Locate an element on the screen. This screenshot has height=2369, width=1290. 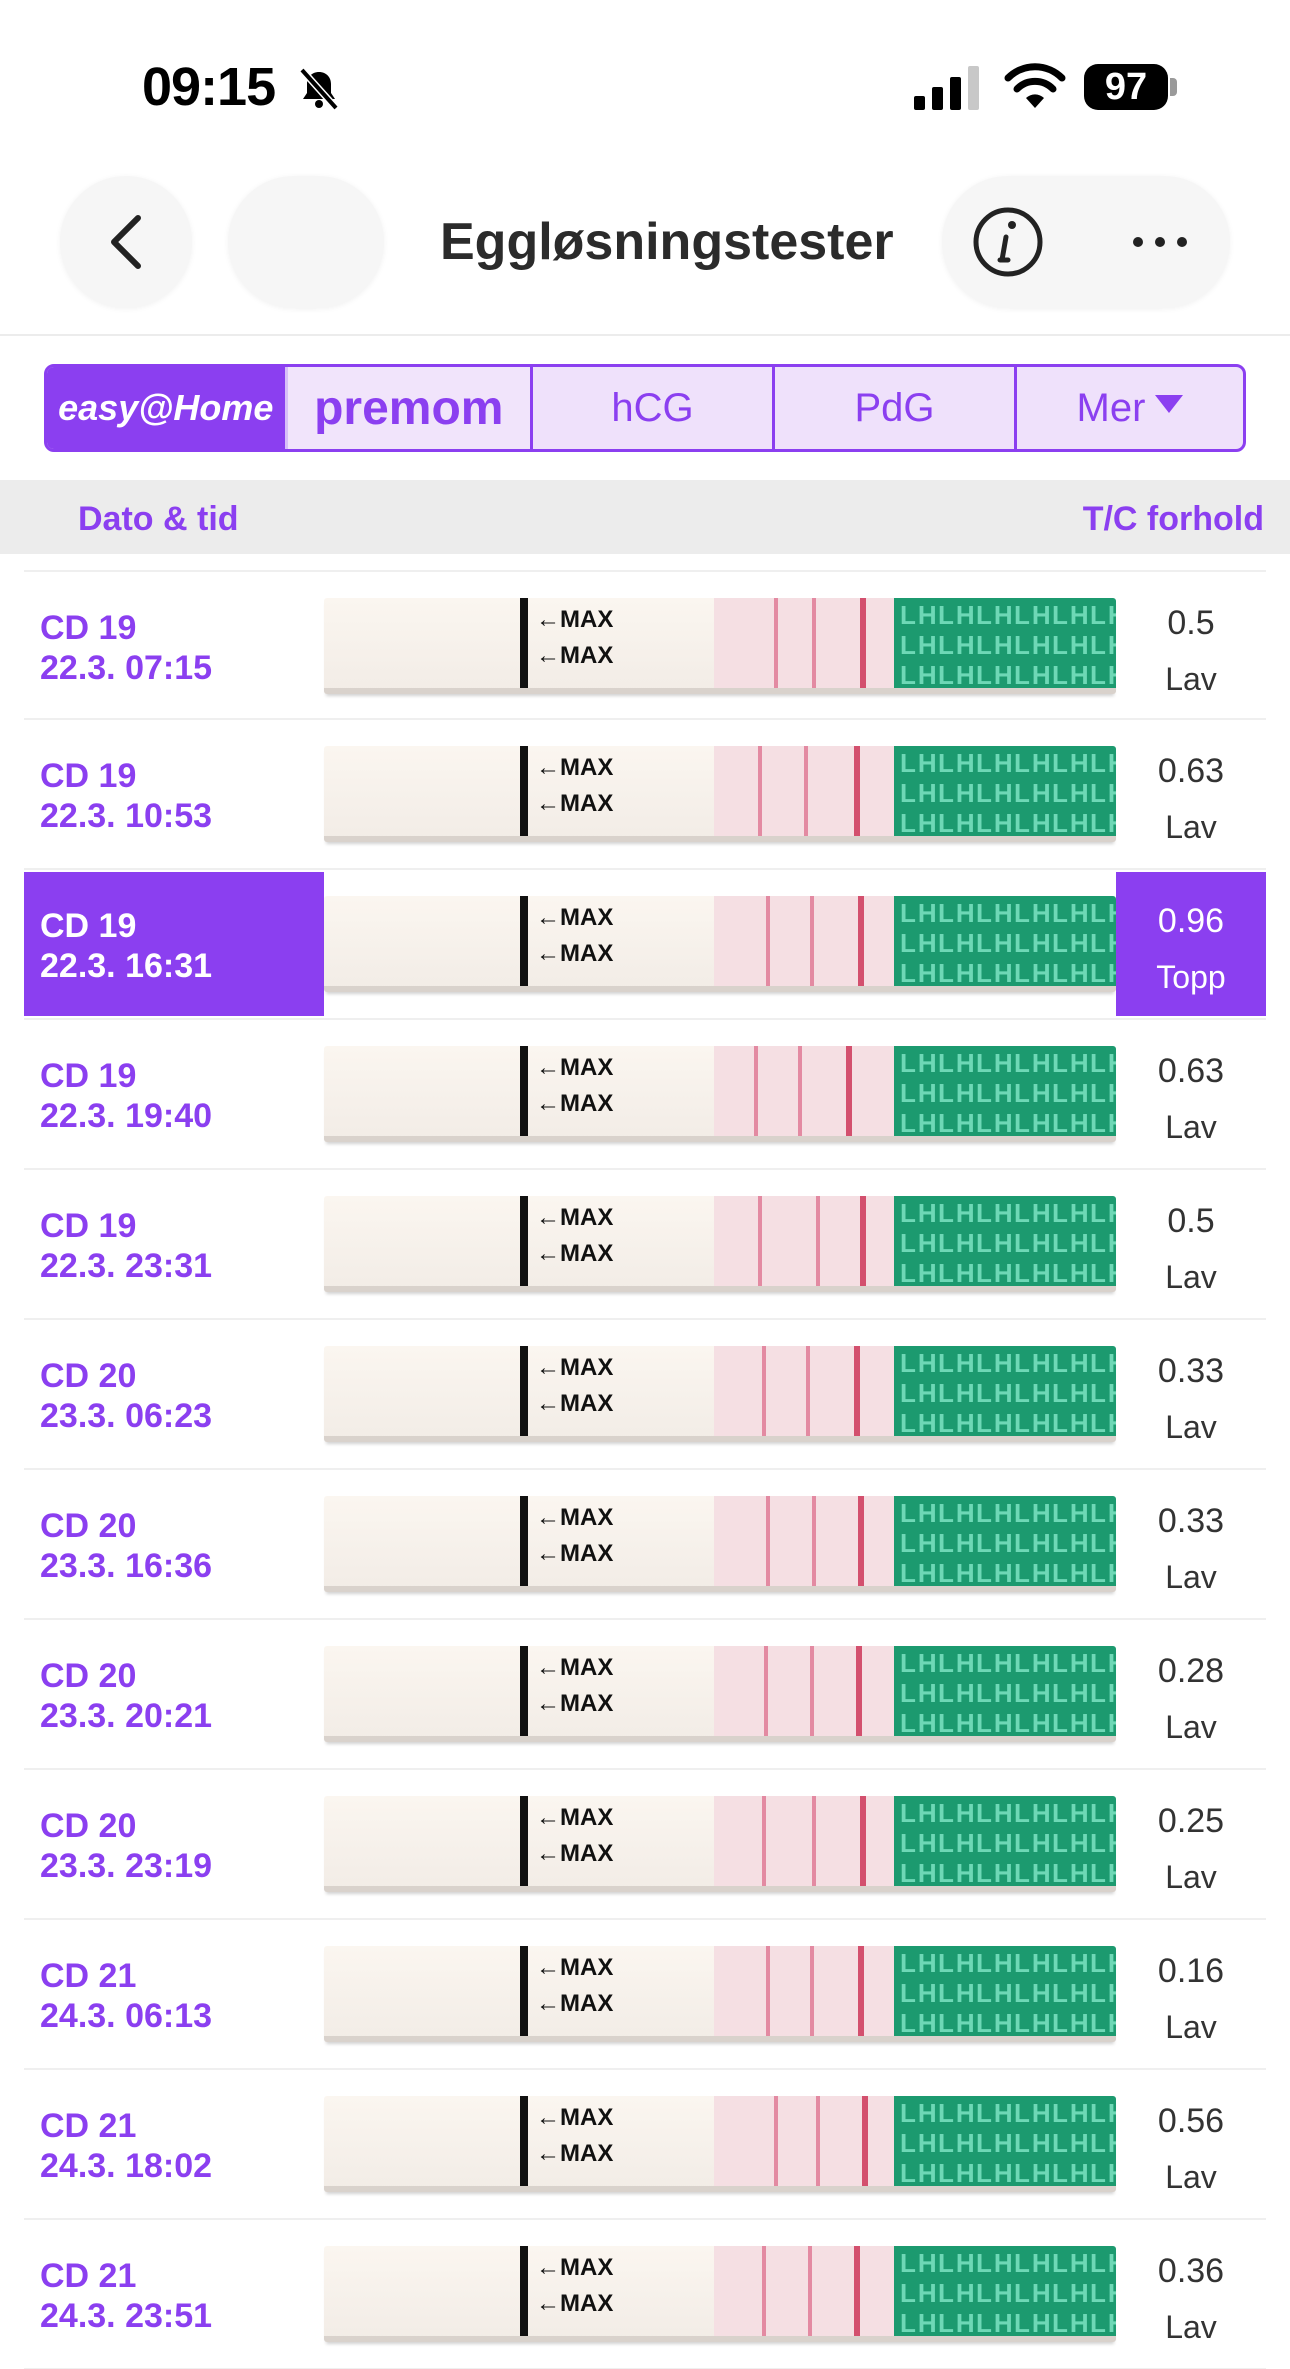
tab-lh-brand: easy@Home premom is located at coordinates (290, 408).